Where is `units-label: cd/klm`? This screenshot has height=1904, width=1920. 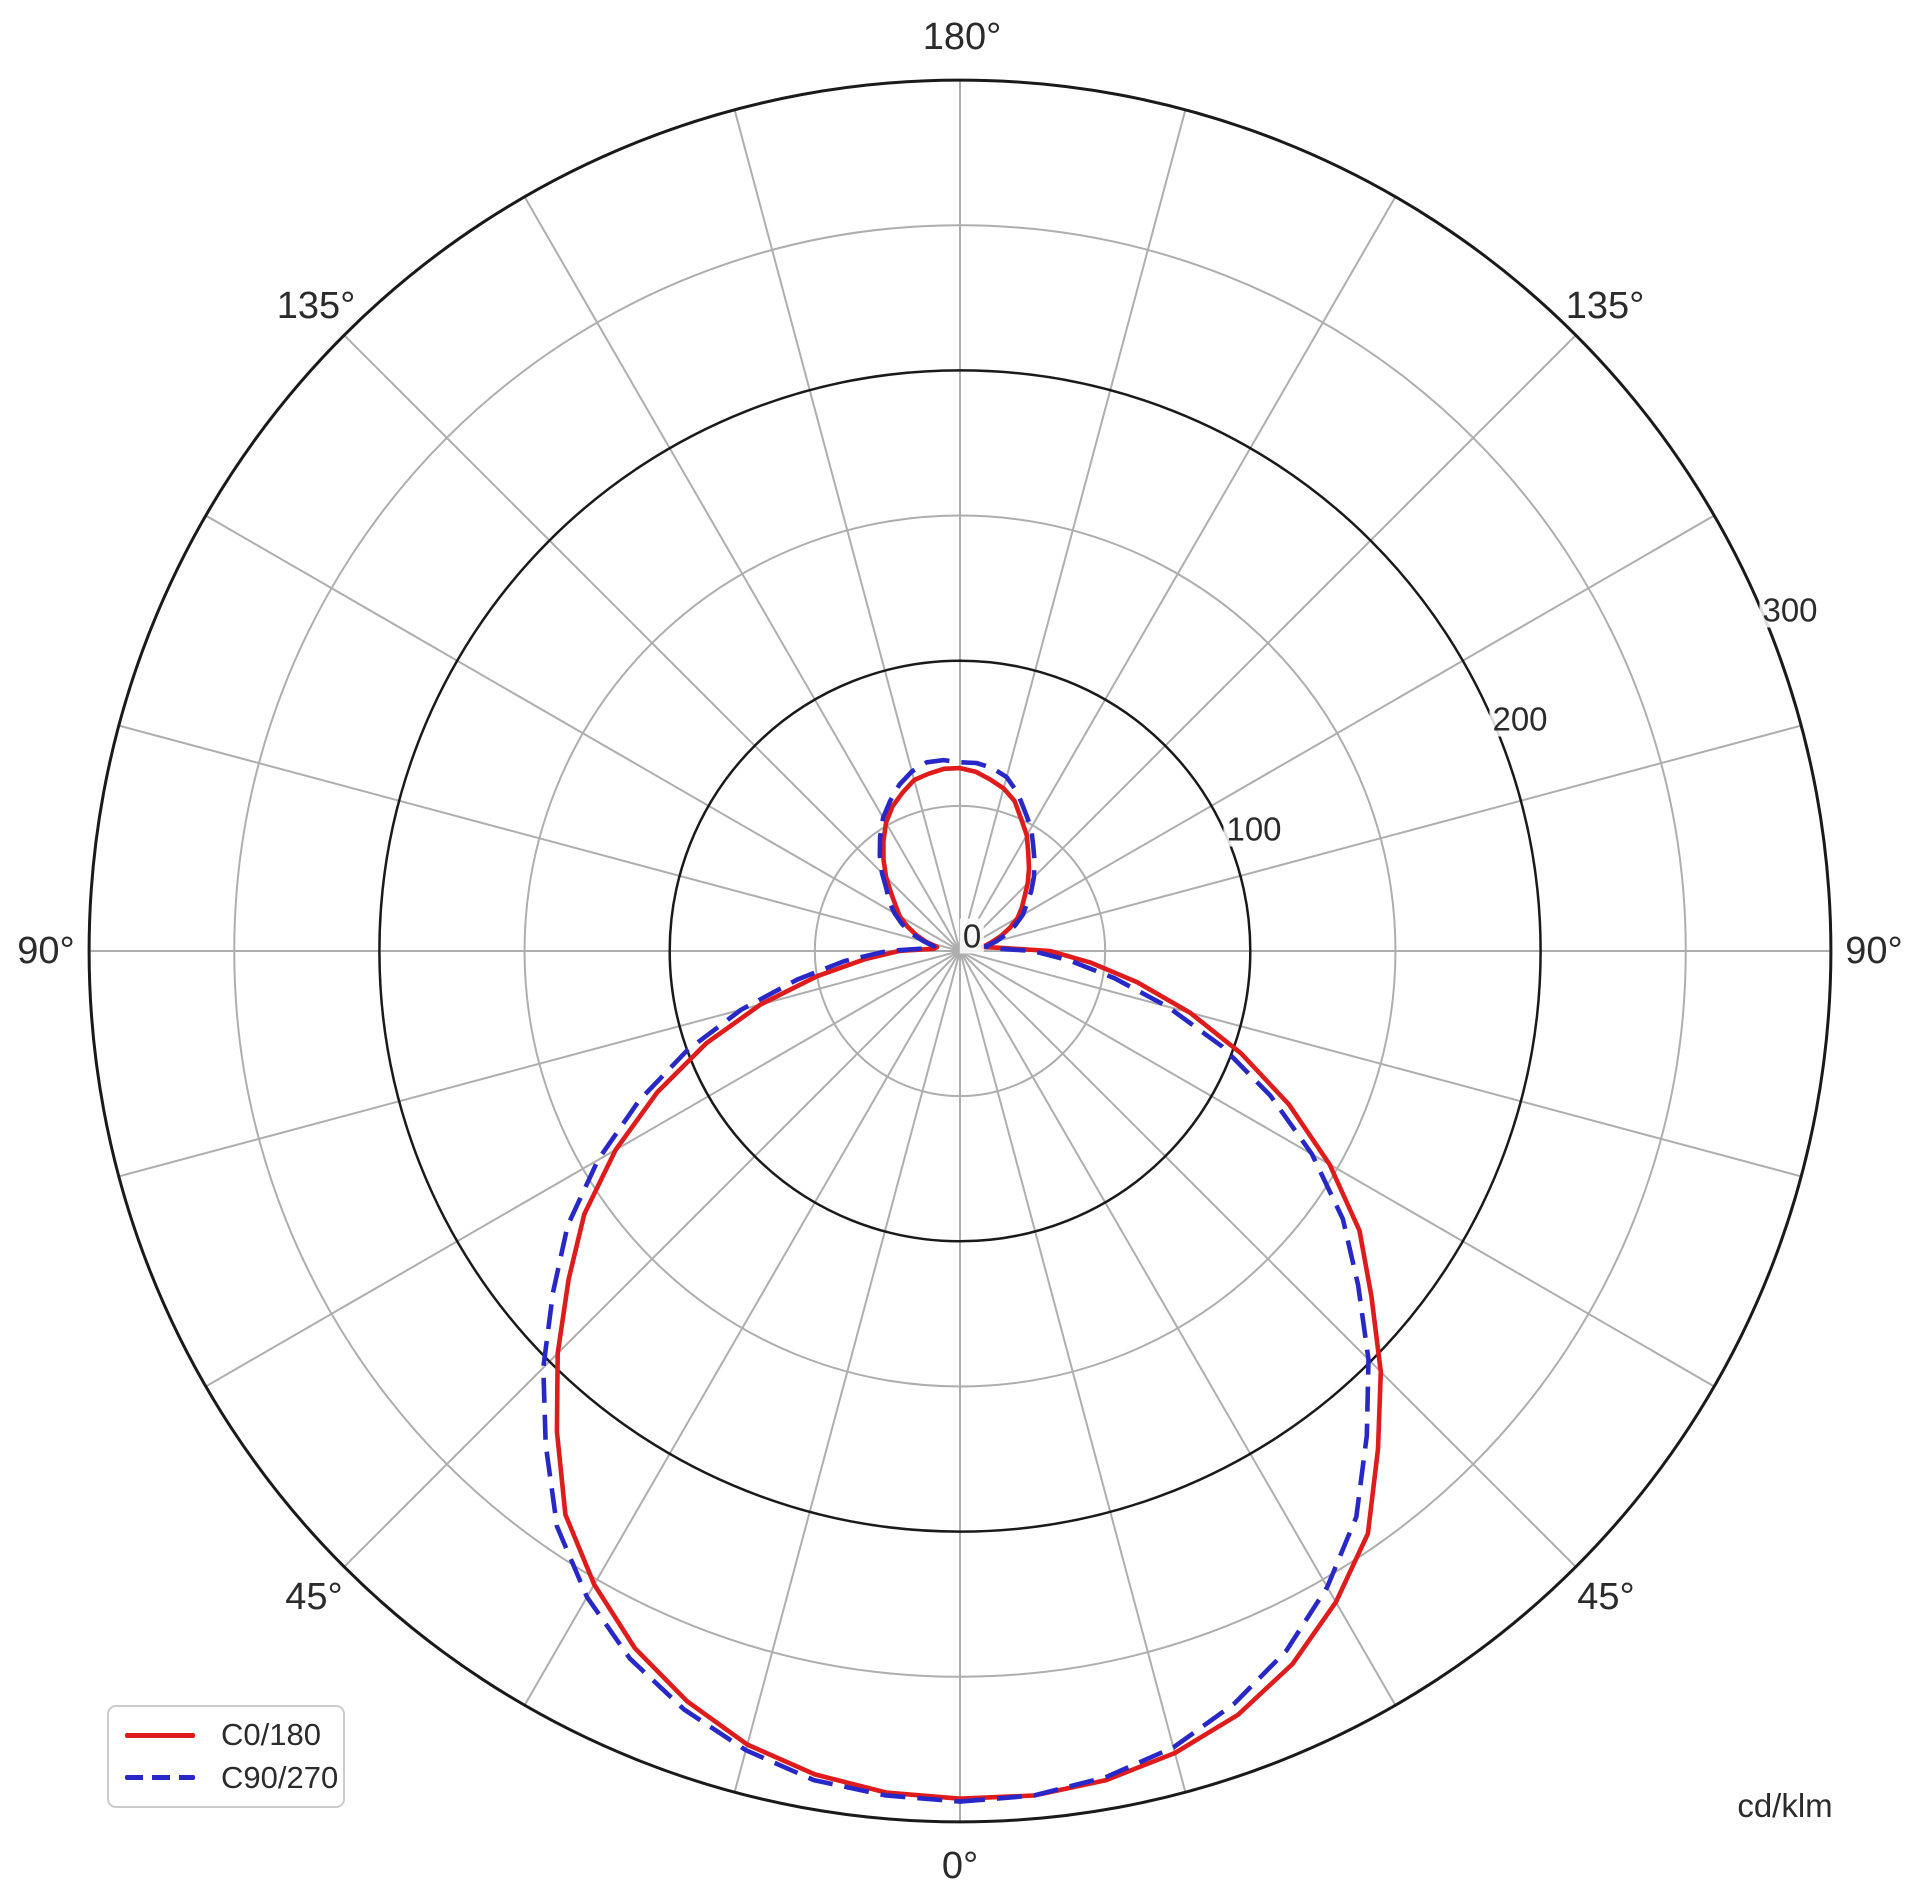 units-label: cd/klm is located at coordinates (1785, 1805).